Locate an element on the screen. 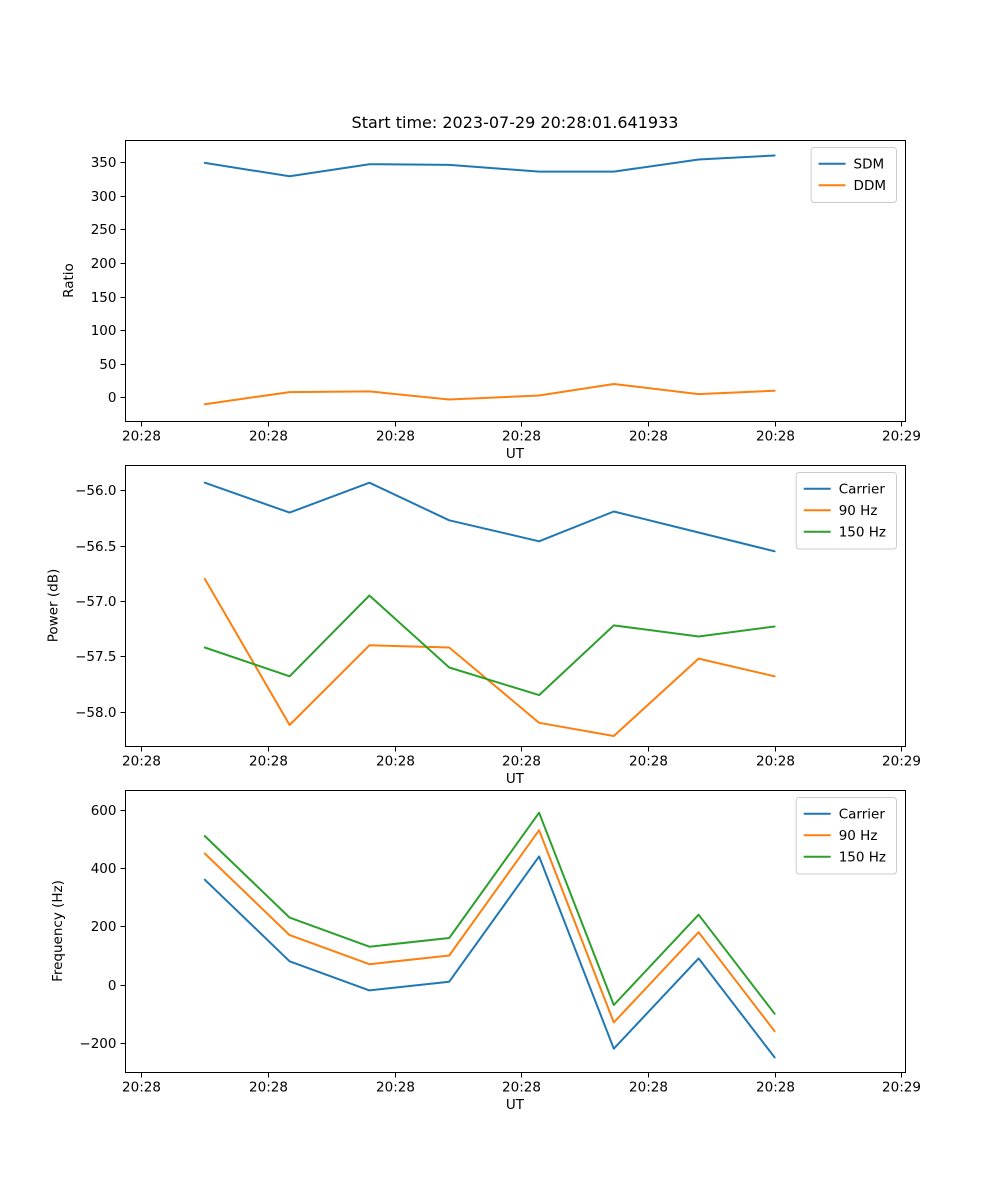 Image resolution: width=1000 pixels, height=1200 pixels. y-tick-label: 100 is located at coordinates (104, 331).